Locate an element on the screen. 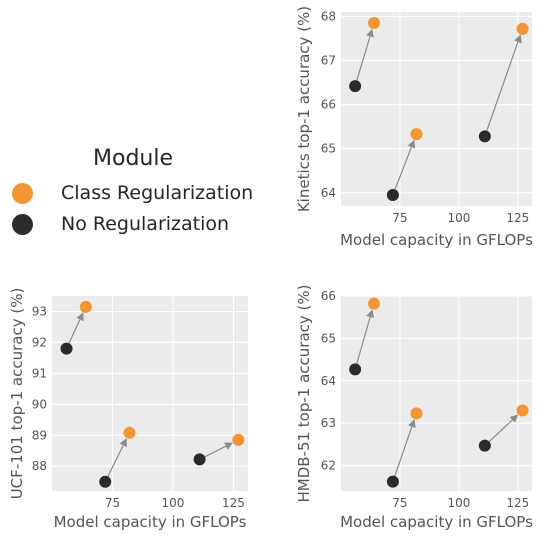 The width and height of the screenshot is (550, 539). ucf101-y-tick-label: 92 is located at coordinates (39, 342).